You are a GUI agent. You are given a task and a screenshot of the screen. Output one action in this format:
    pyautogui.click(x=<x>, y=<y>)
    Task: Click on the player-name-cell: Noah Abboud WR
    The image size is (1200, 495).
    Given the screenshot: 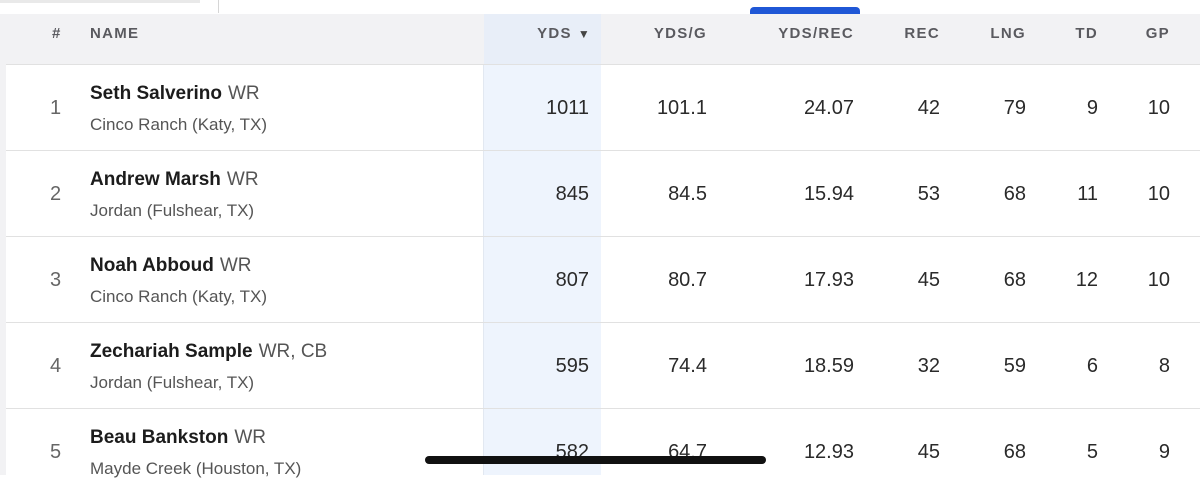 What is the action you would take?
    pyautogui.click(x=170, y=266)
    